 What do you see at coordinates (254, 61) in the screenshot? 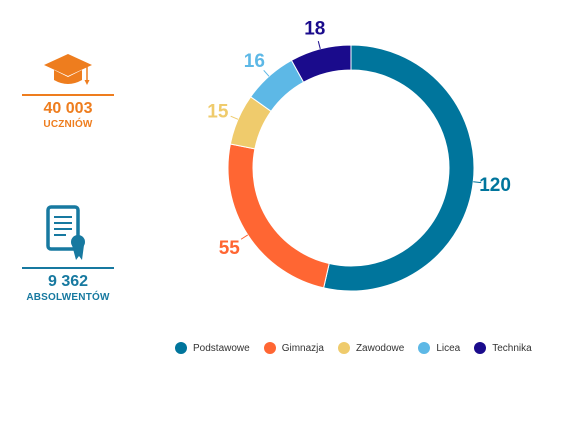
I see `data-label-licea: 16` at bounding box center [254, 61].